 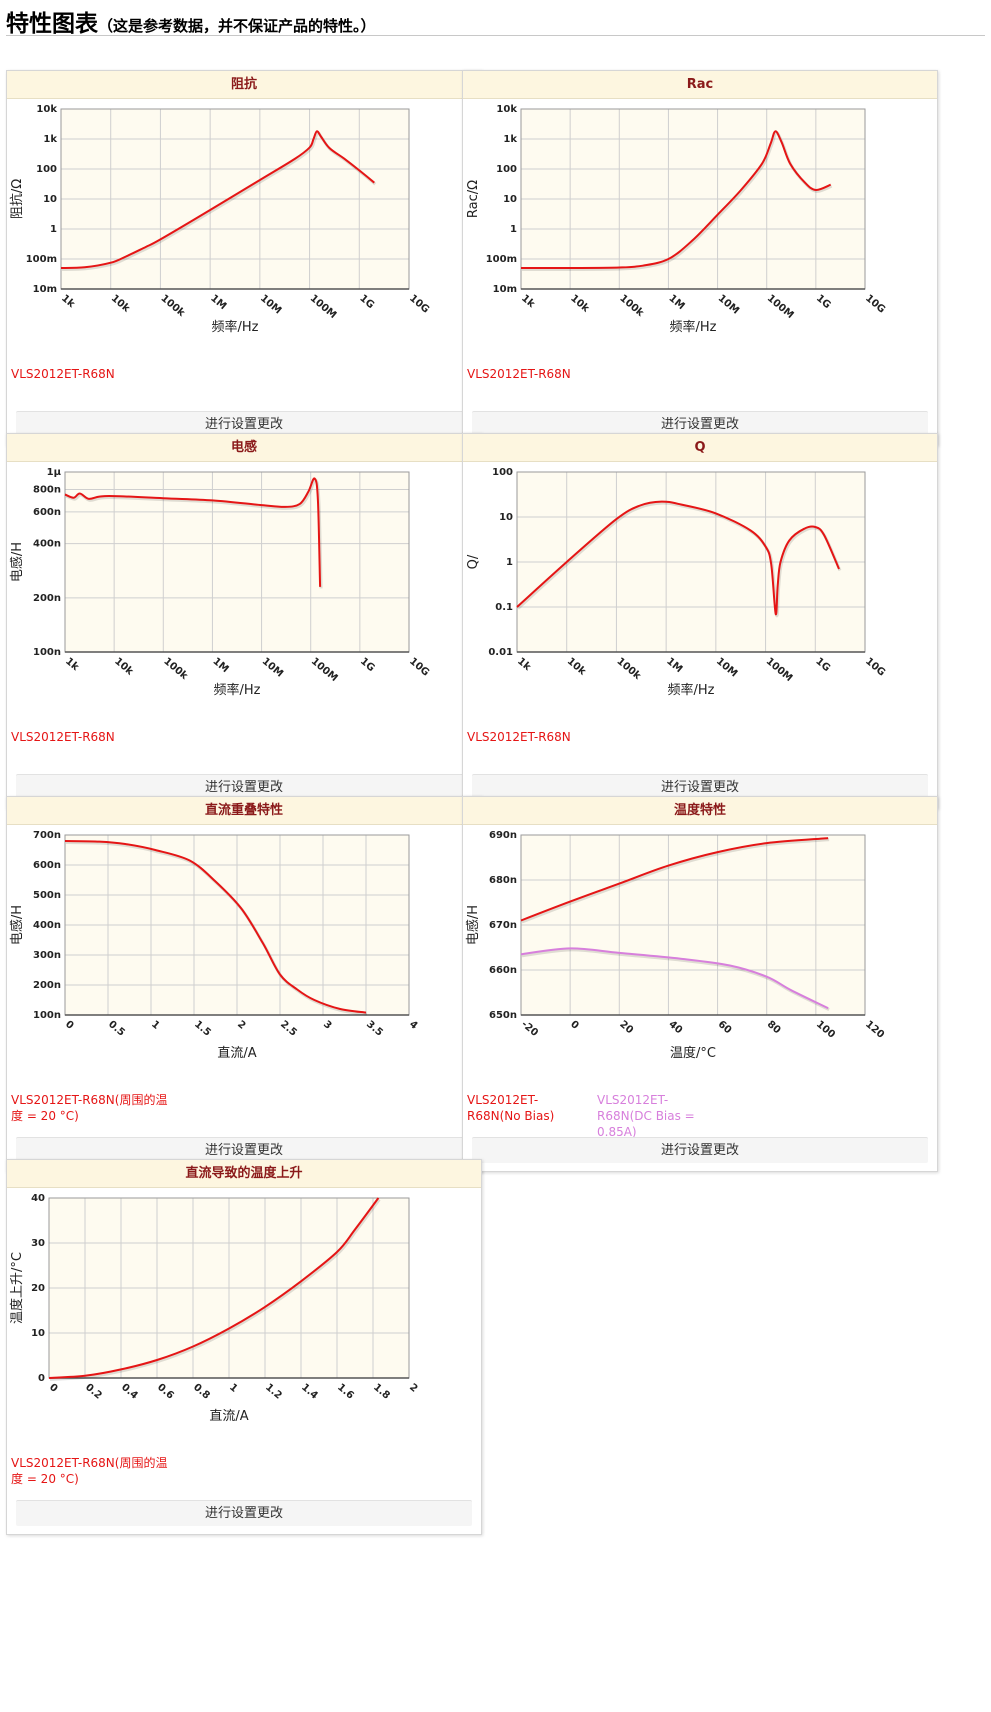 What do you see at coordinates (116, 1029) in the screenshot?
I see `x-tick-label: 0.5` at bounding box center [116, 1029].